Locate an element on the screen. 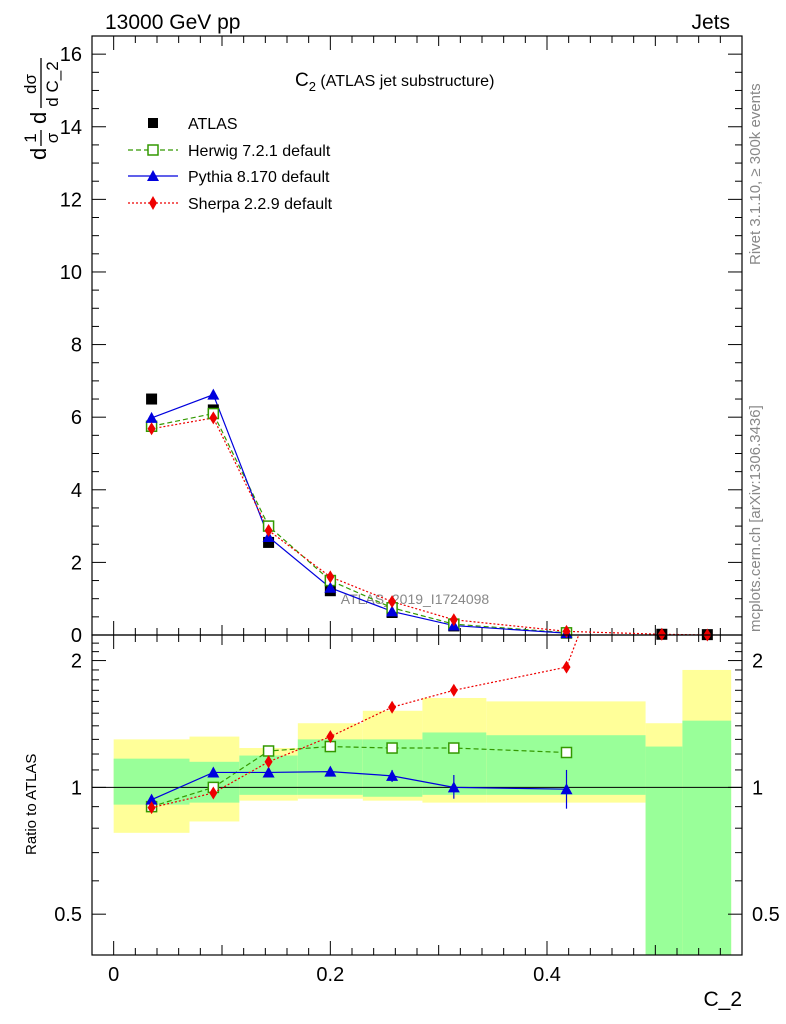  legend-item-herwig: Herwig 7.2.1 default is located at coordinates (229, 151).